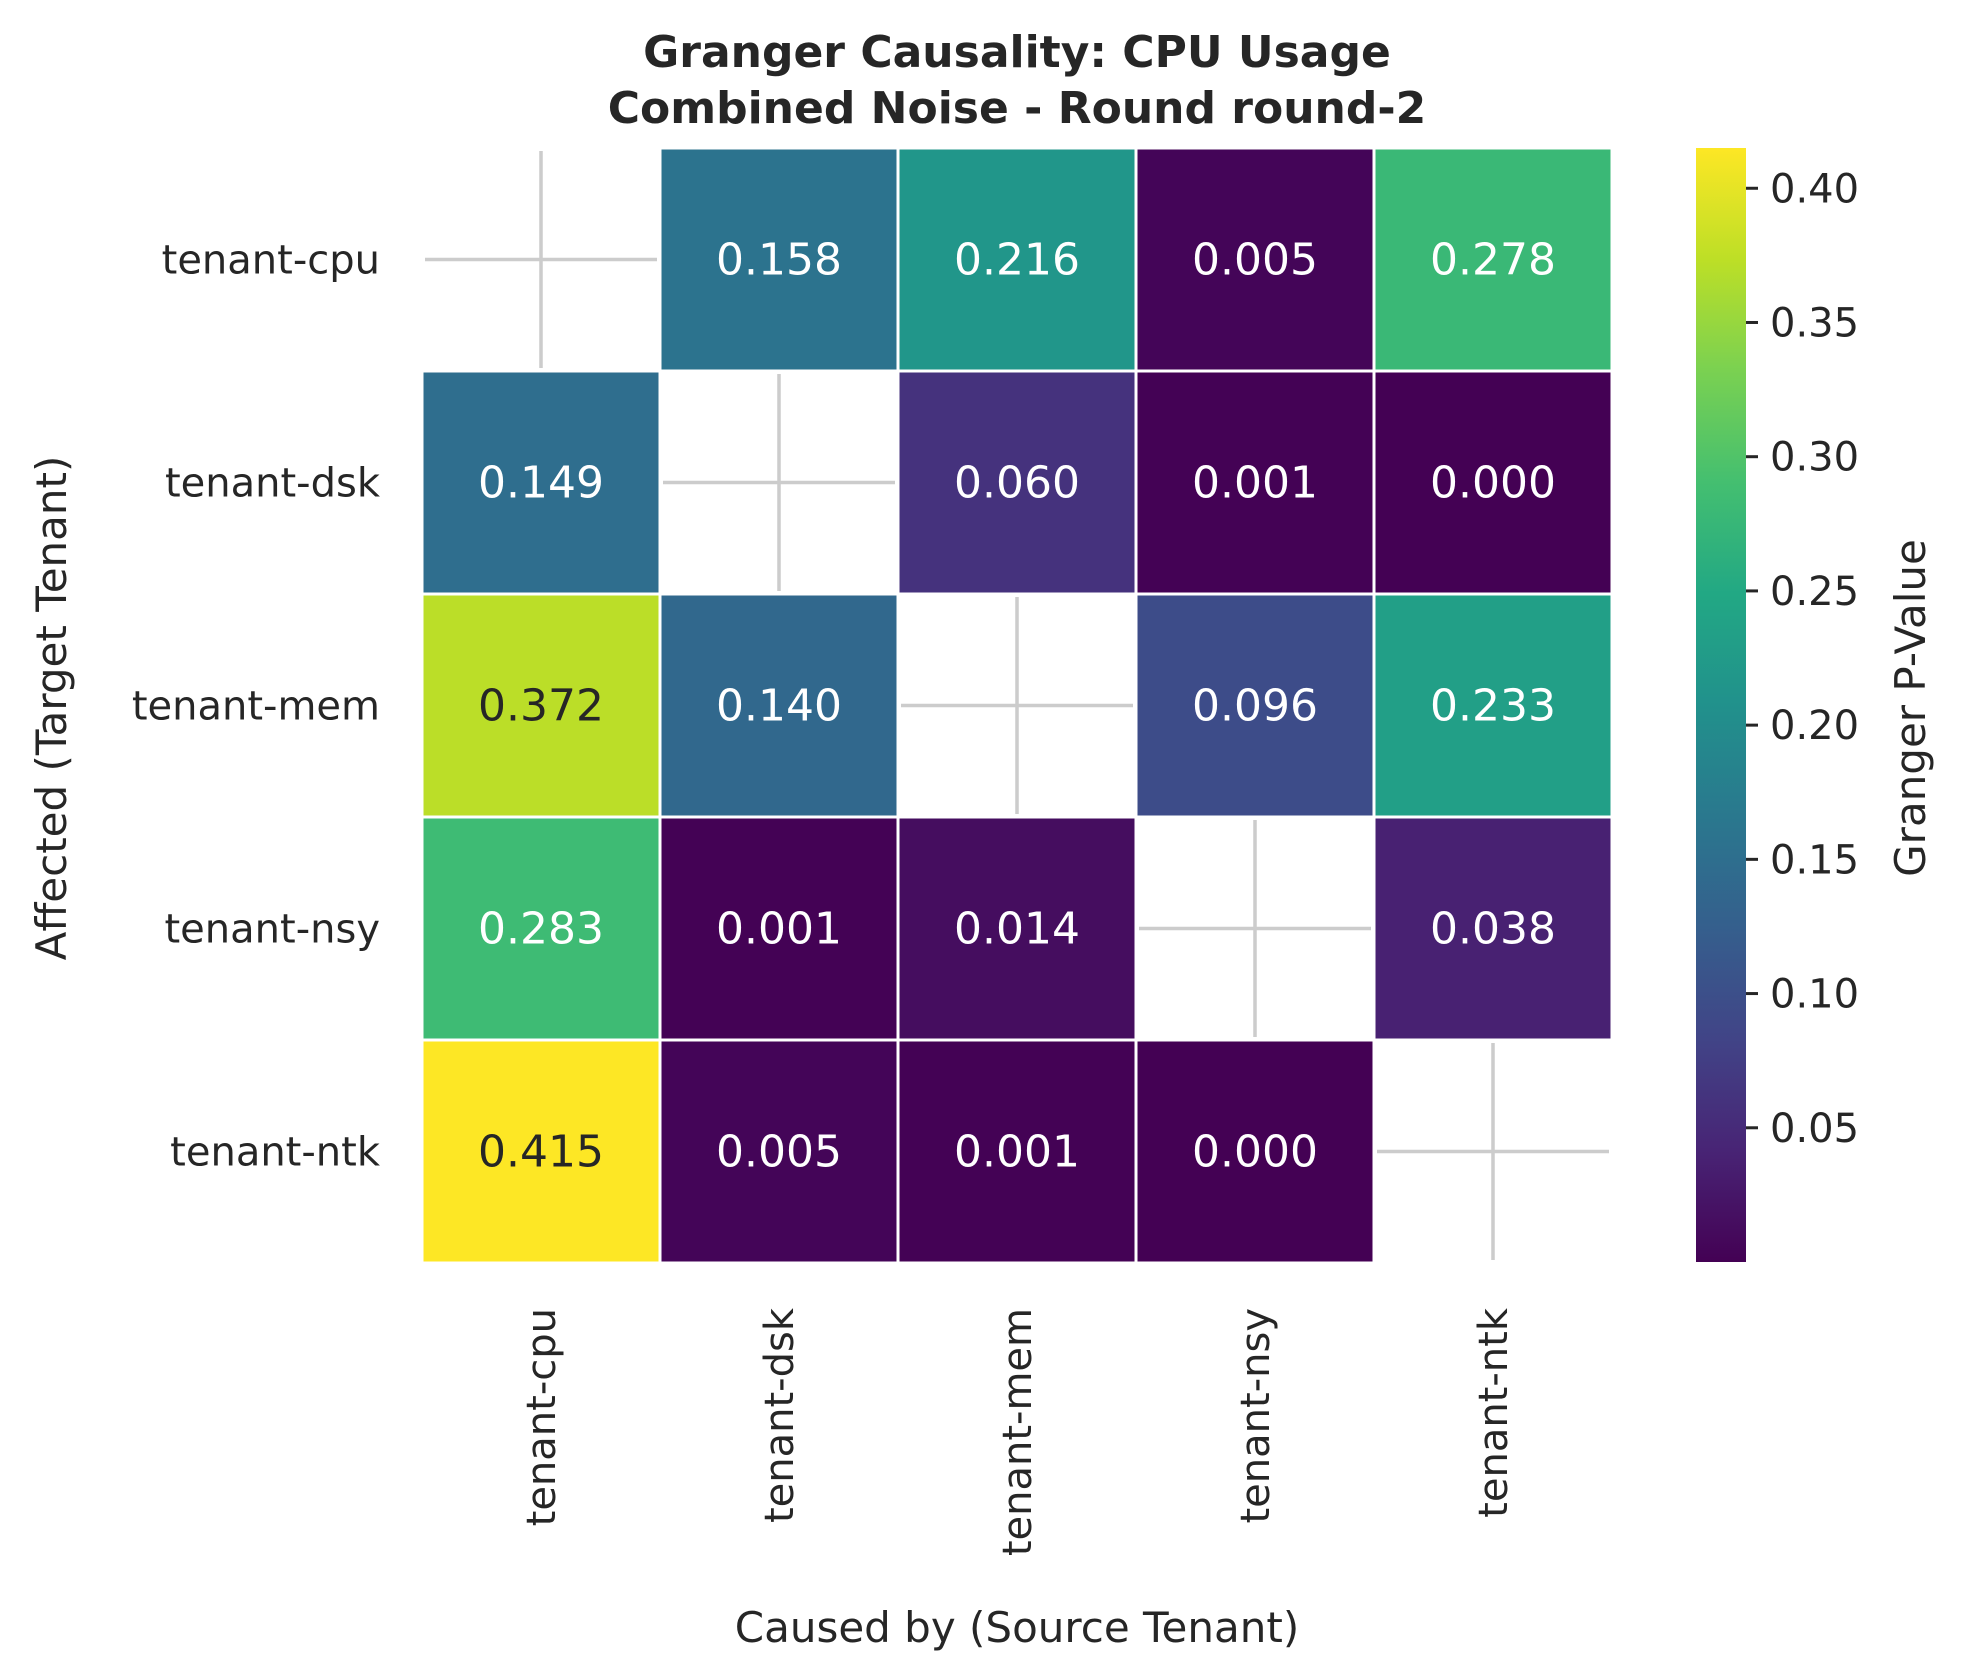  What do you see at coordinates (271, 261) in the screenshot?
I see `y-tick-label: tenant-cpu` at bounding box center [271, 261].